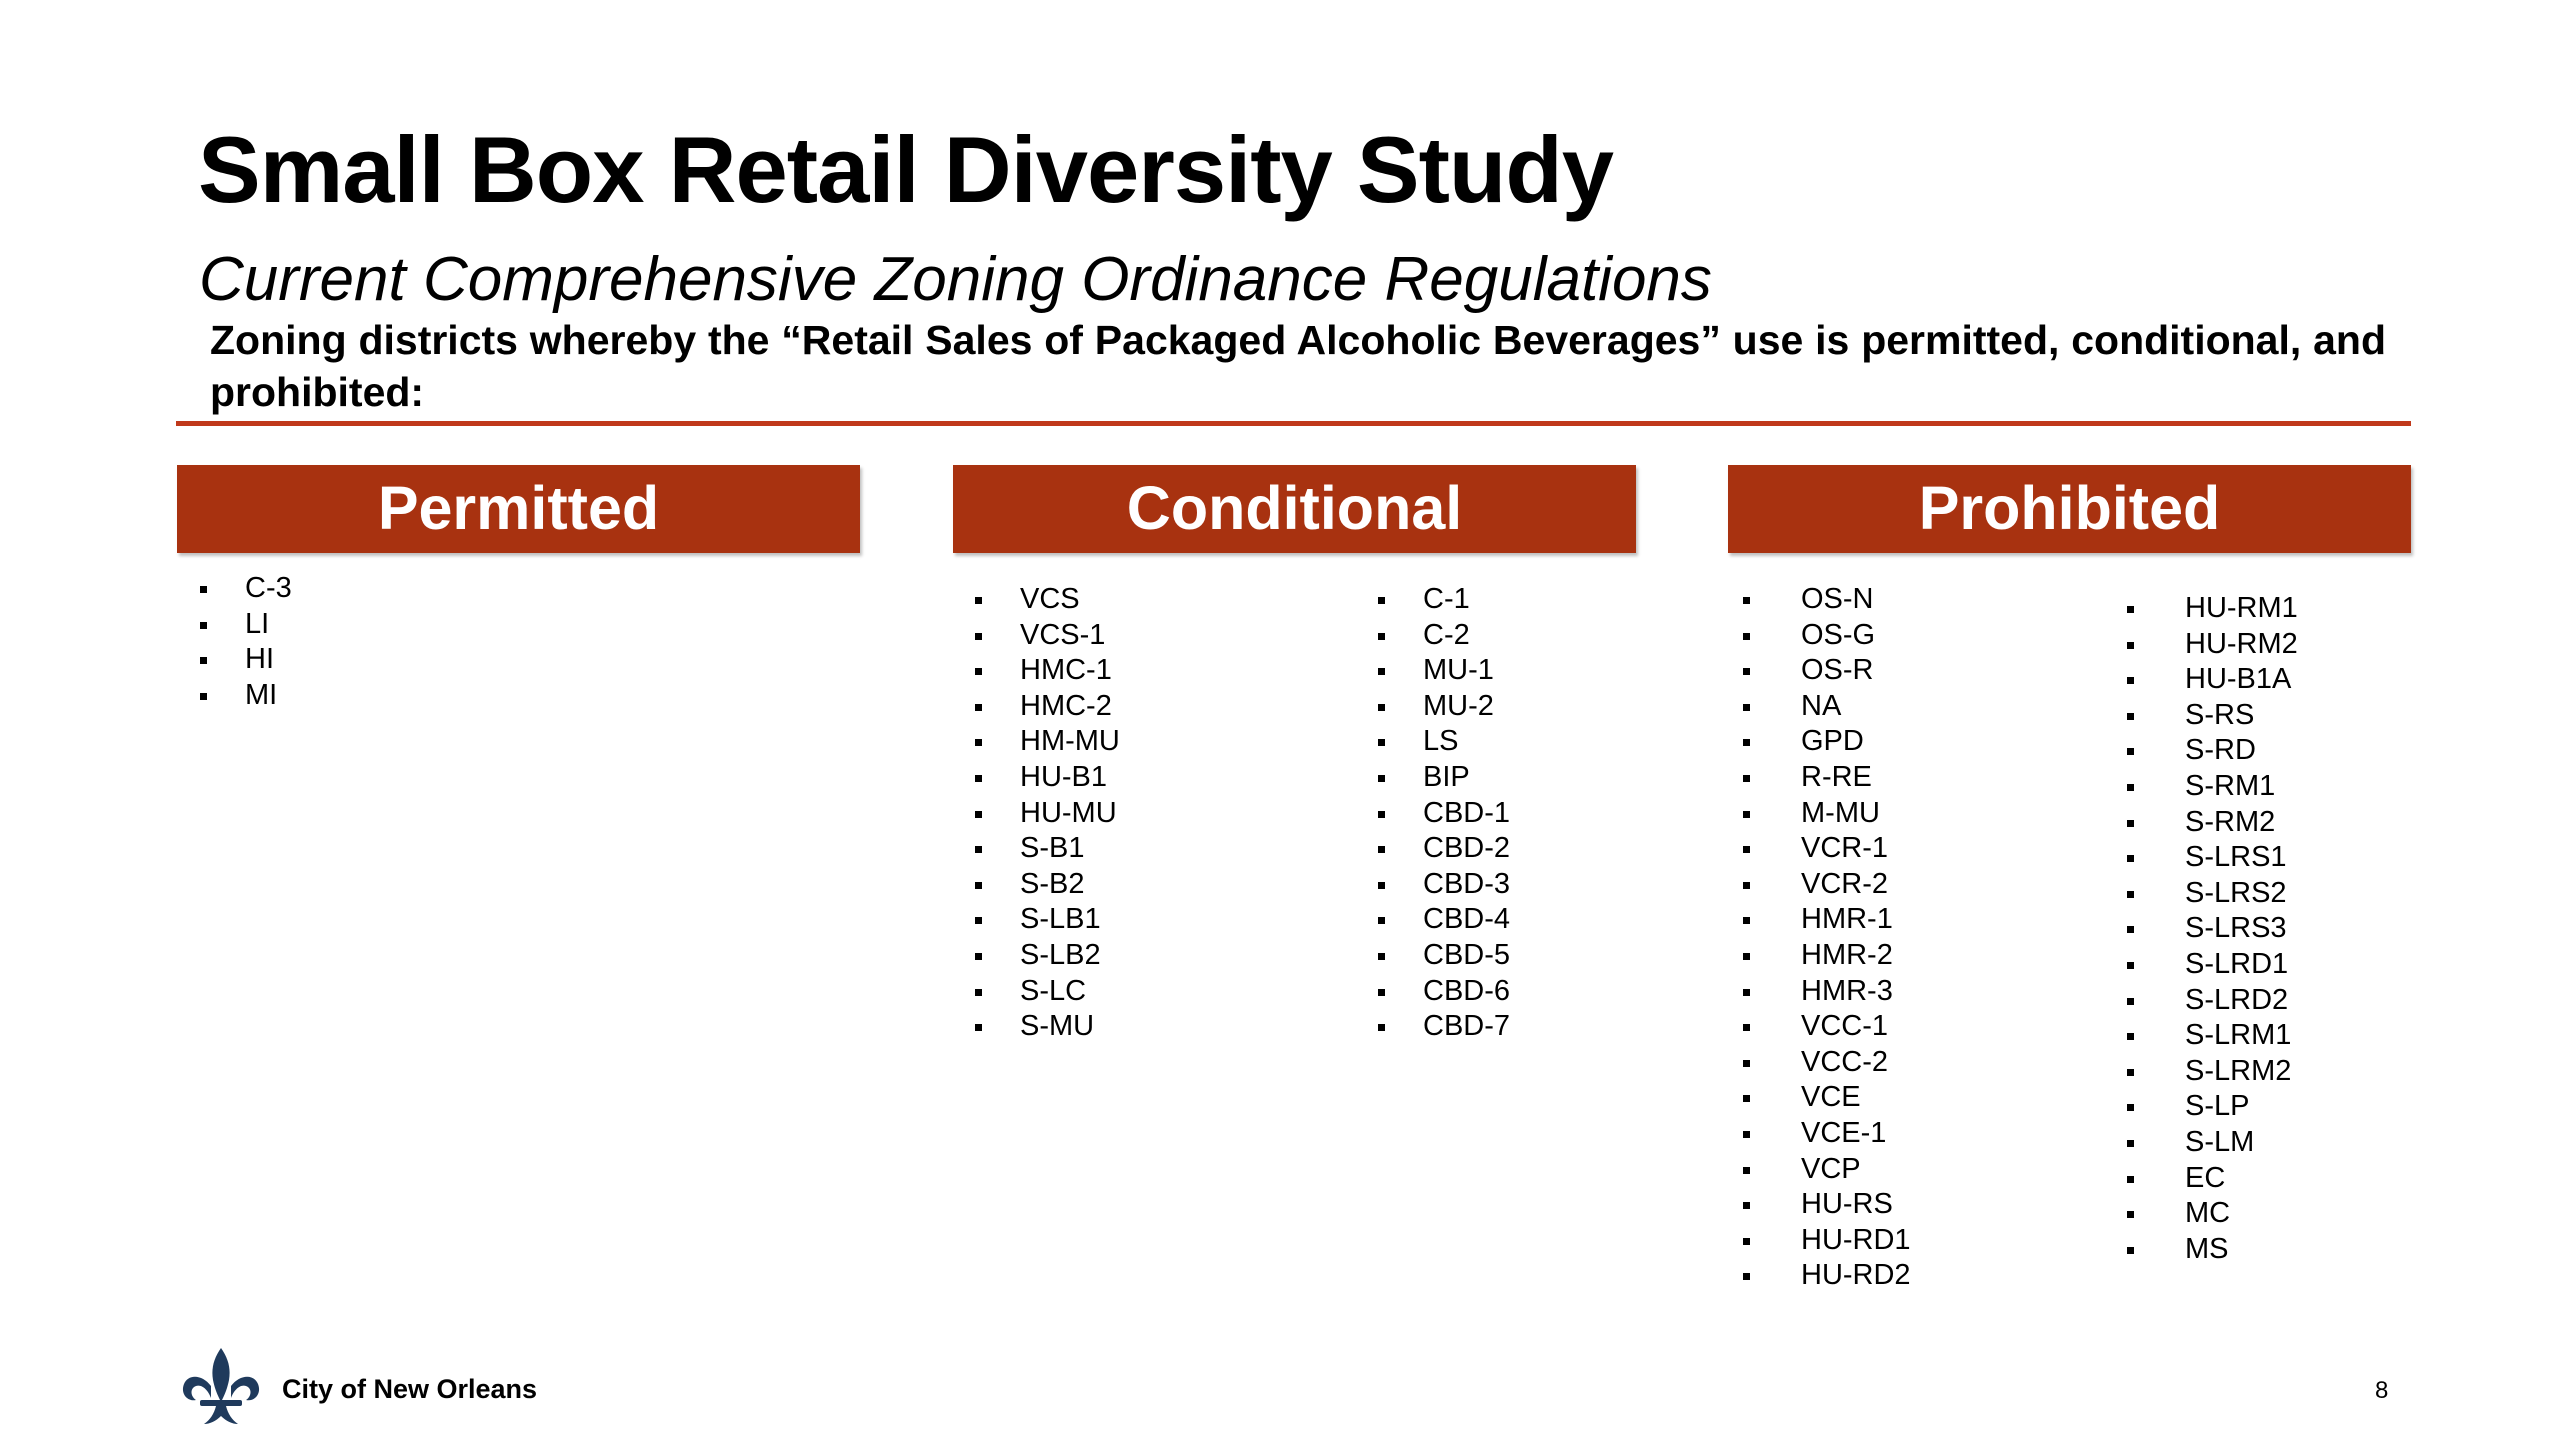  What do you see at coordinates (1064, 776) in the screenshot?
I see `zoning-district-code: HU-B1` at bounding box center [1064, 776].